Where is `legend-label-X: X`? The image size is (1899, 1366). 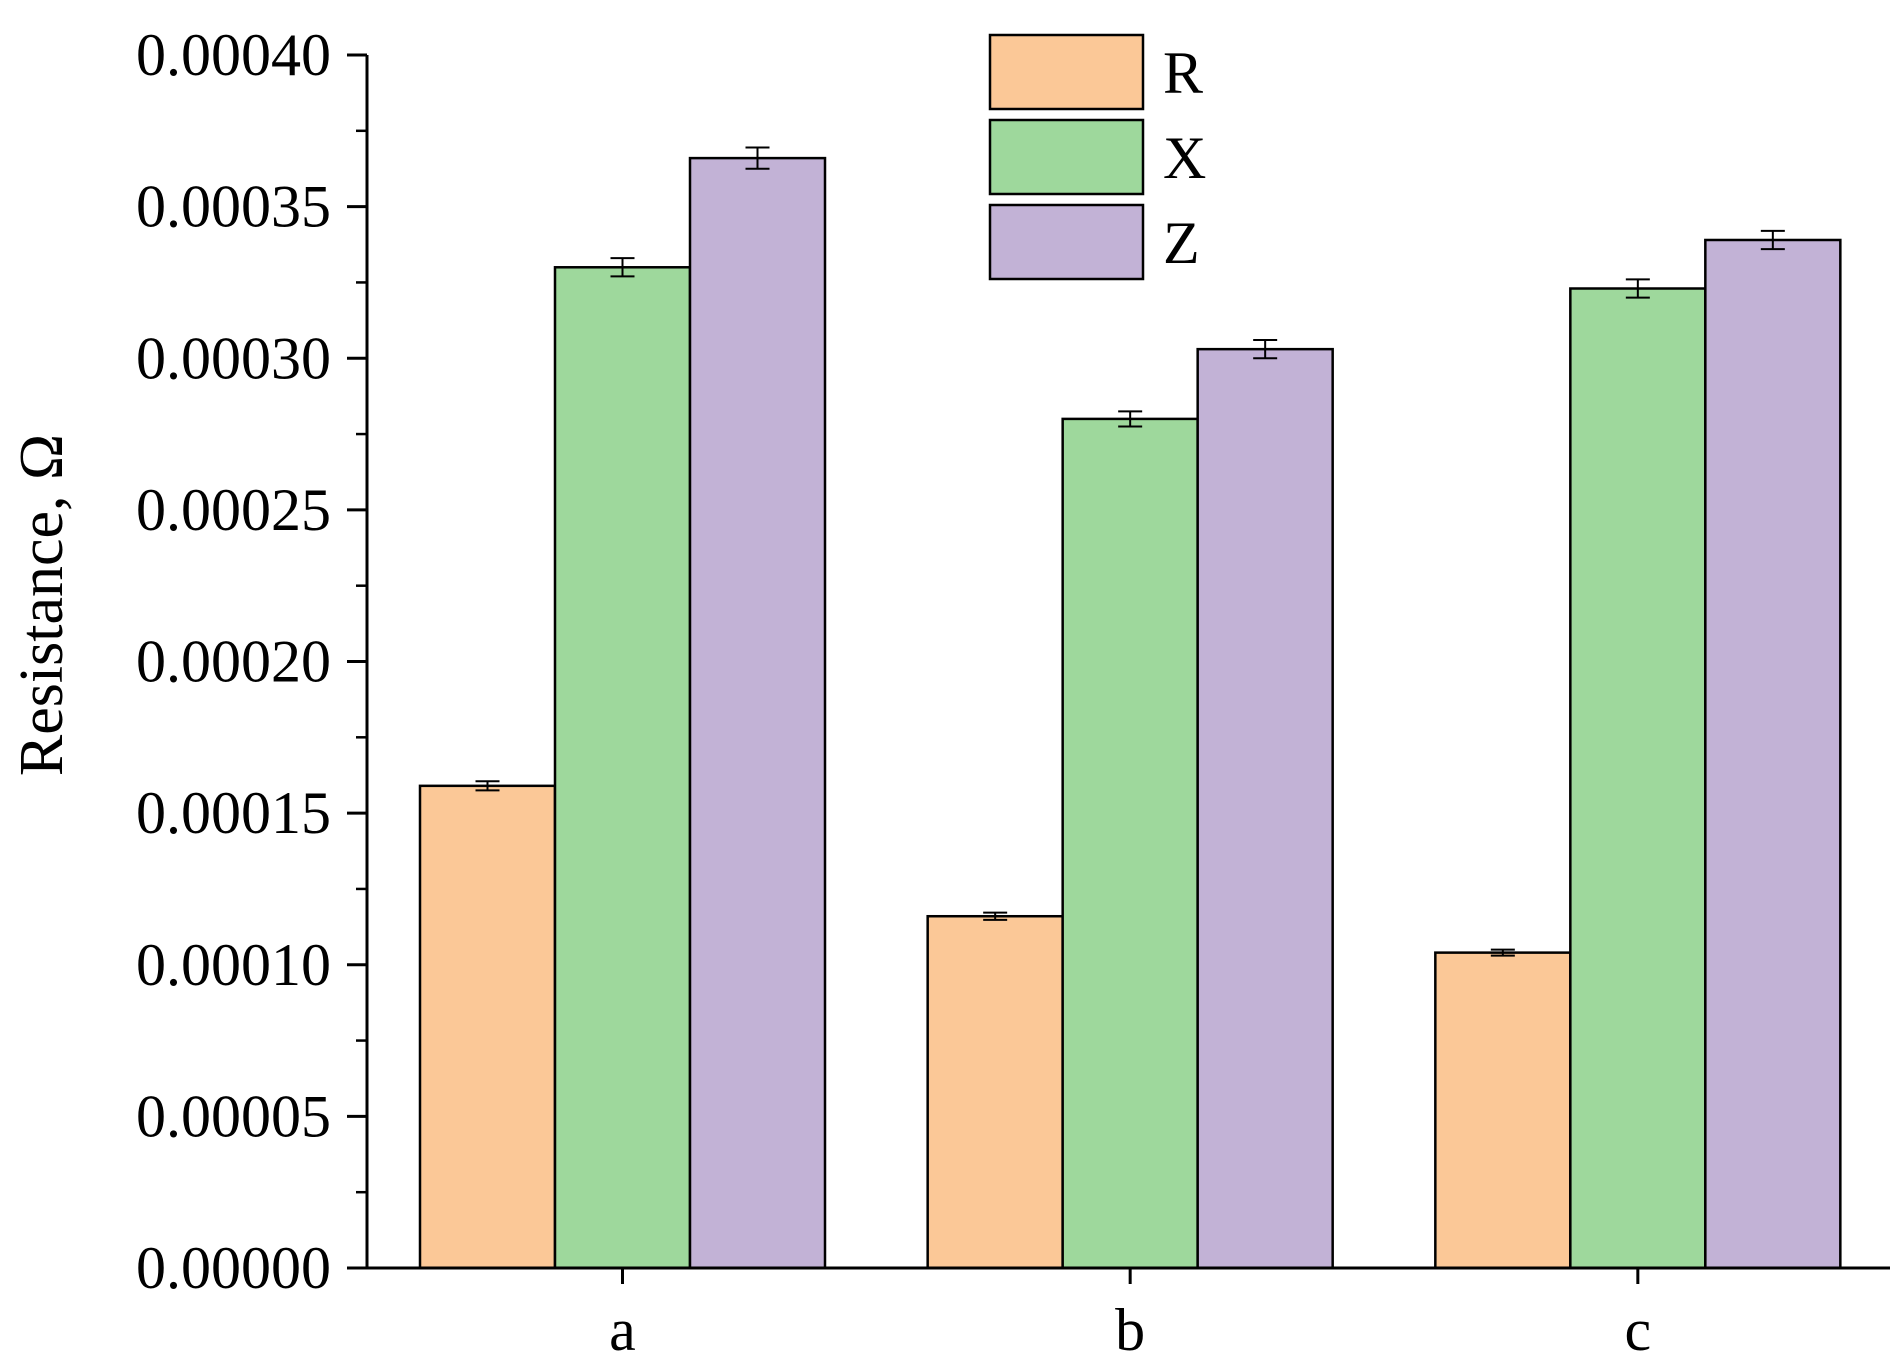 legend-label-X: X is located at coordinates (1184, 158).